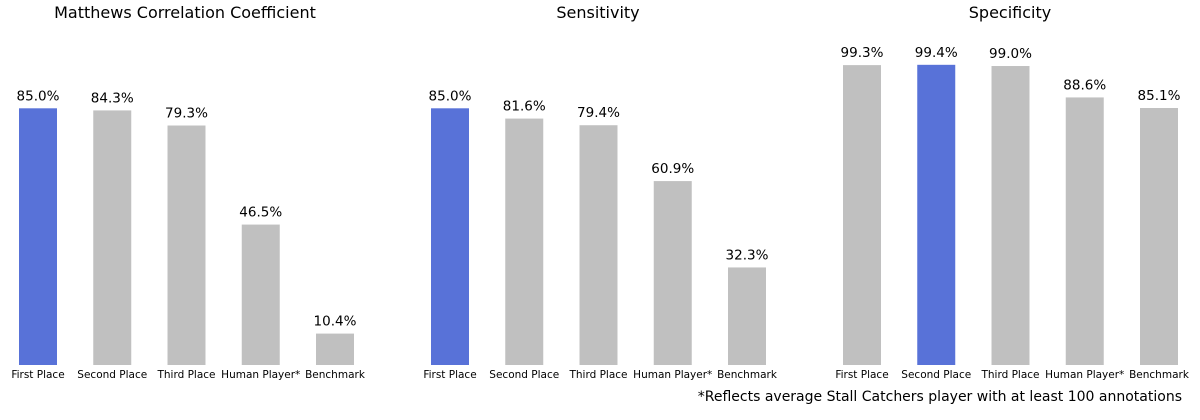  I want to click on data-label-1-4: 46.5%, so click(260, 213).